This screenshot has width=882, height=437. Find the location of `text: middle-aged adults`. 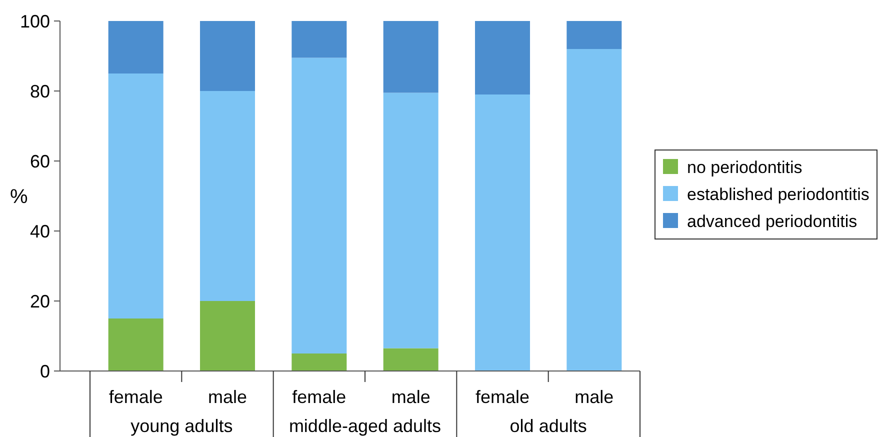

text: middle-aged adults is located at coordinates (365, 426).